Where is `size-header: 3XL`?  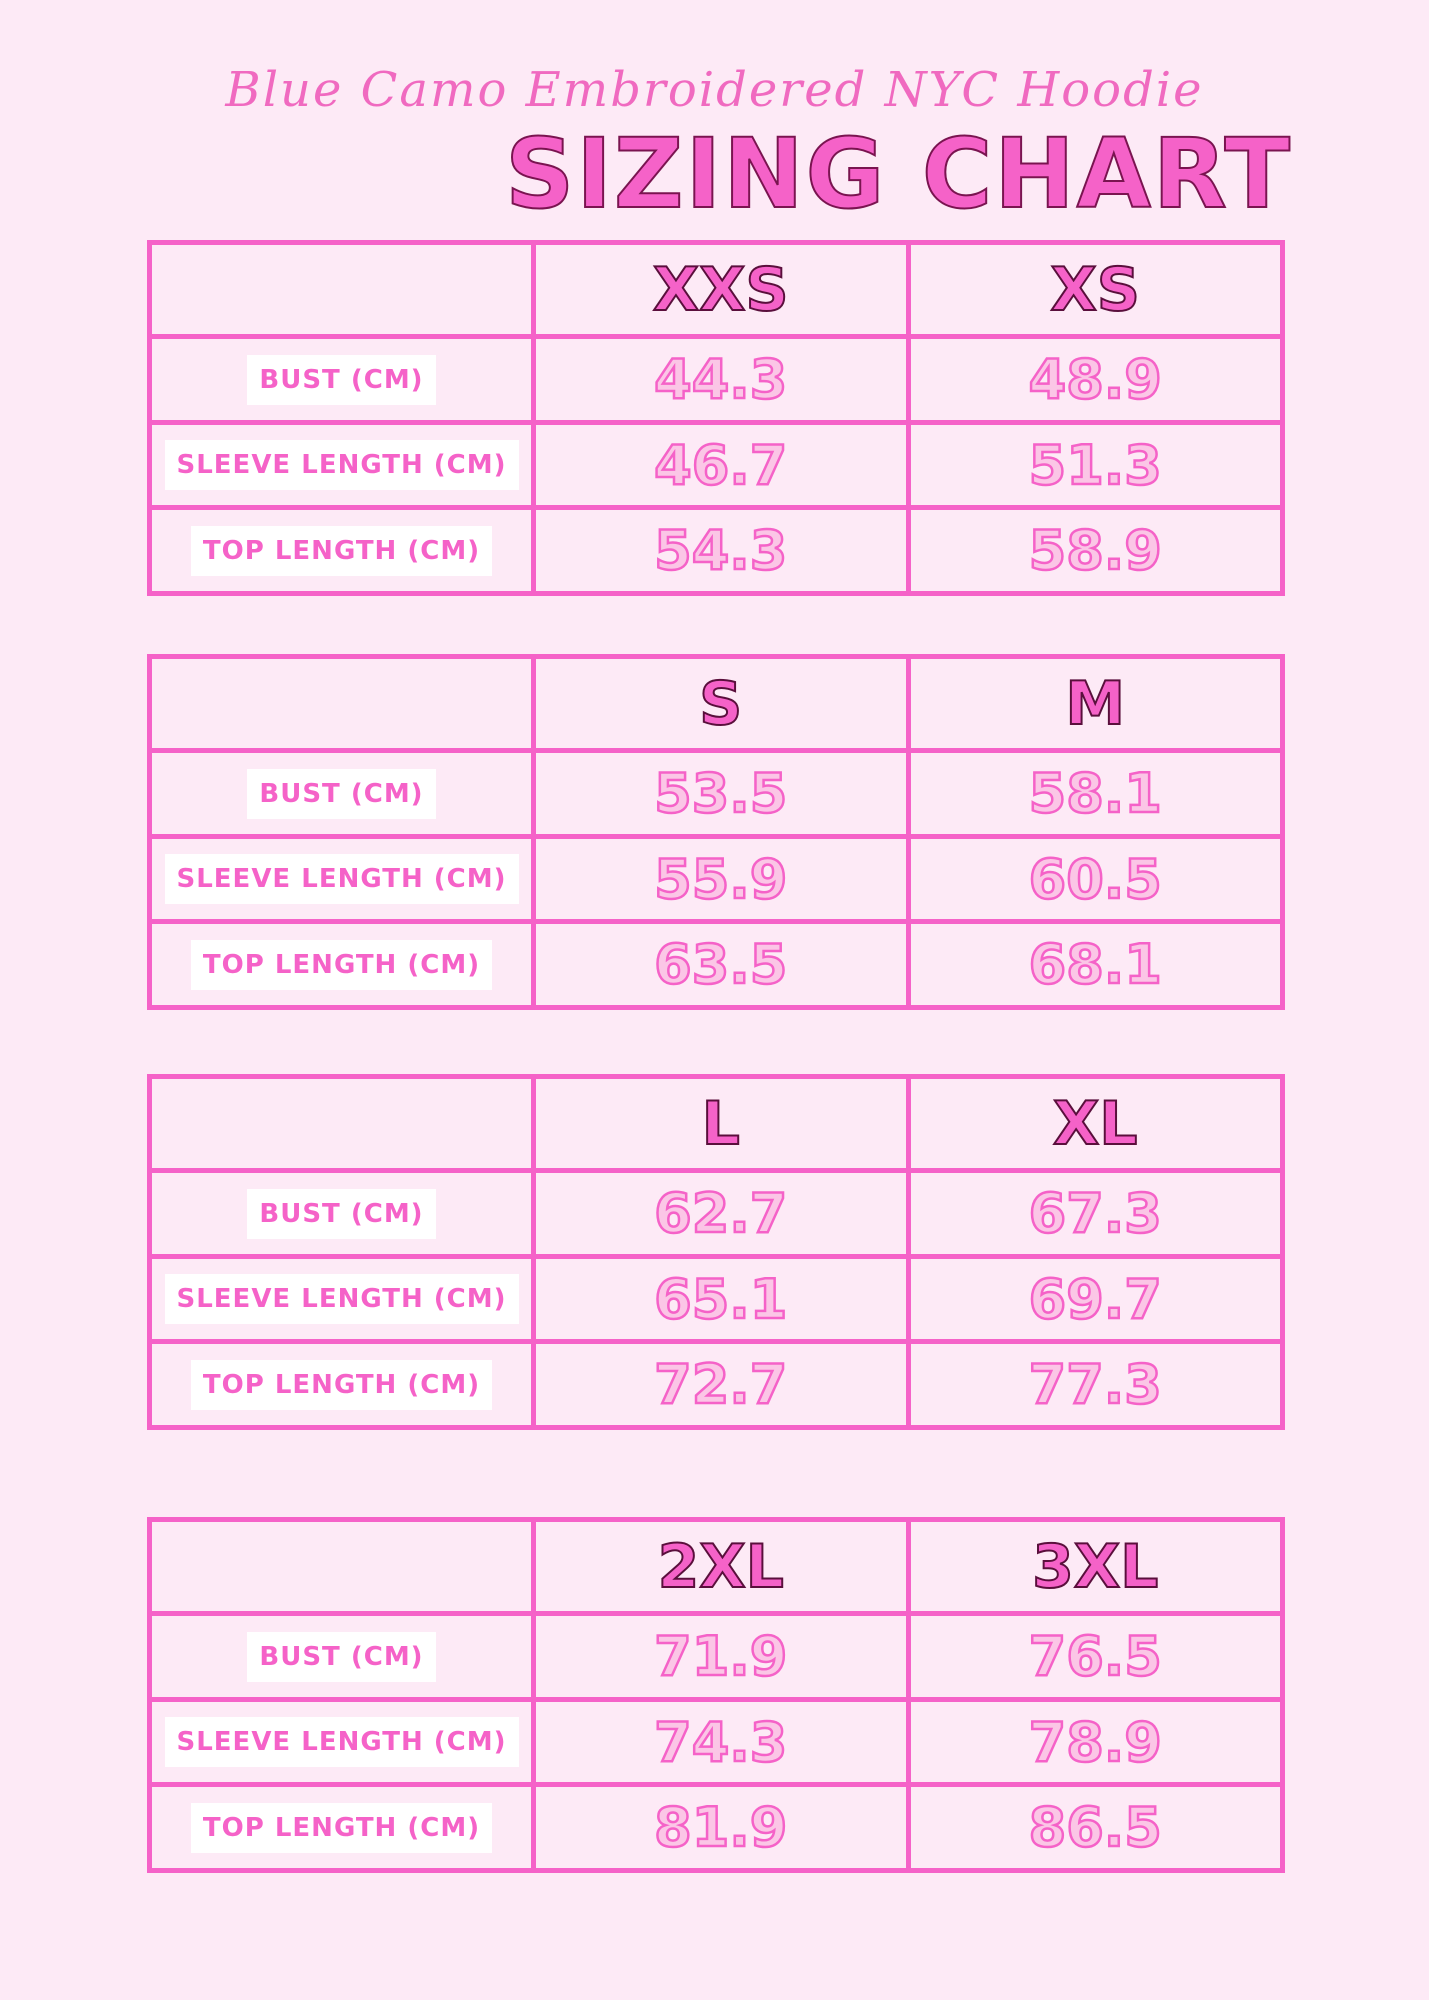 size-header: 3XL is located at coordinates (1095, 1567).